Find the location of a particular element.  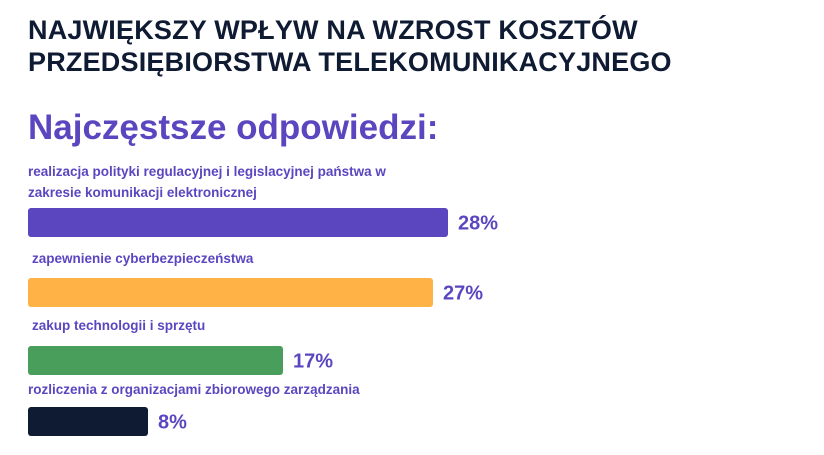

chart-subtitle: Najczęstsze odpowiedzi: is located at coordinates (233, 127).